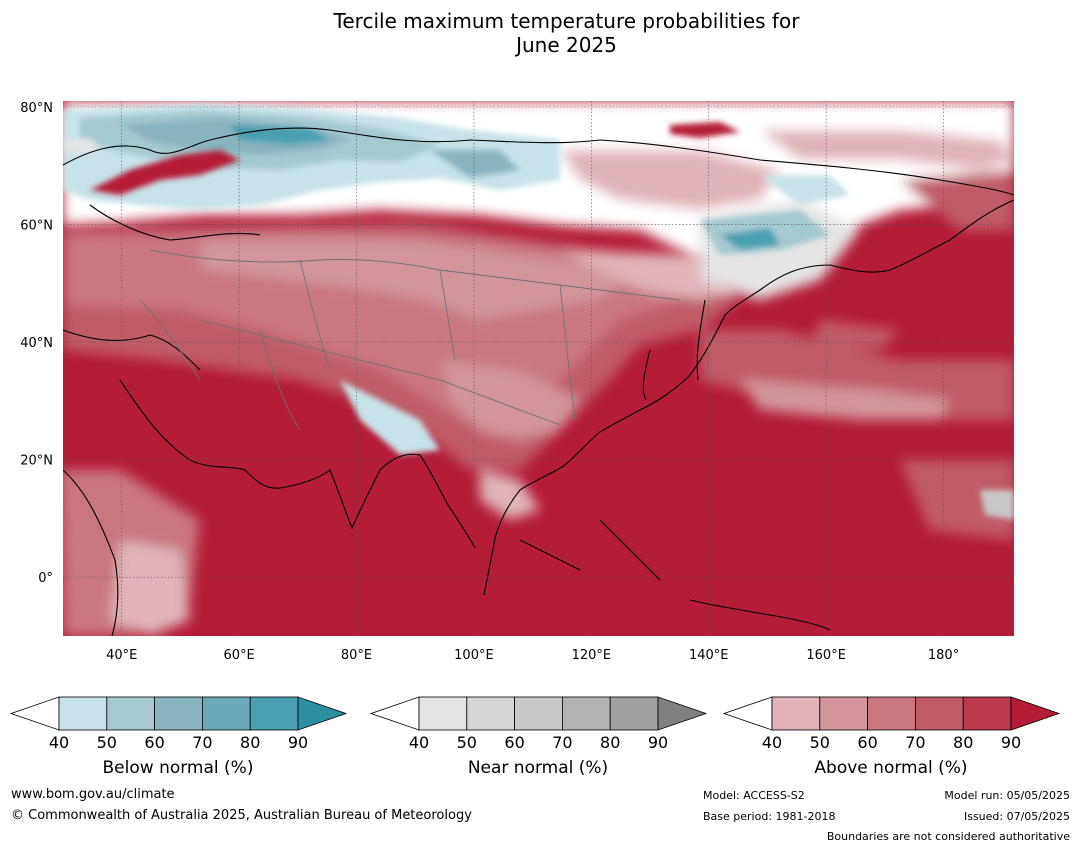 This screenshot has width=1081, height=850. I want to click on model-text: Model: ACCESS-S2, so click(754, 795).